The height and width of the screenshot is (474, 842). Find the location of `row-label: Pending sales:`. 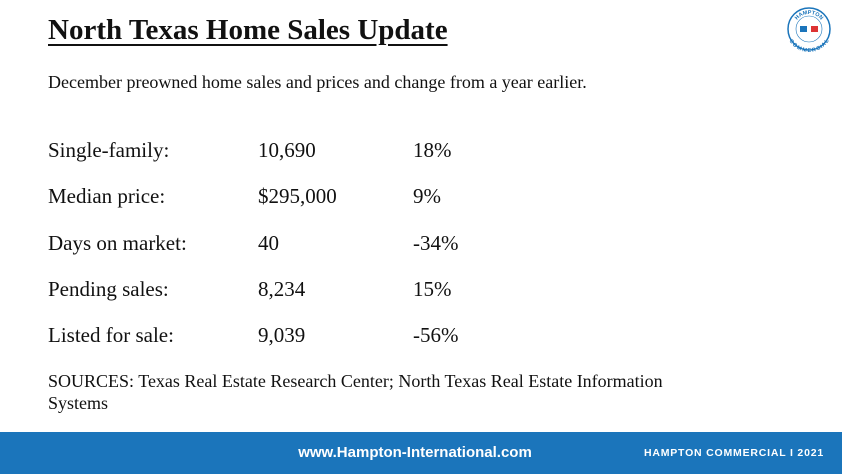

row-label: Pending sales: is located at coordinates (108, 288).